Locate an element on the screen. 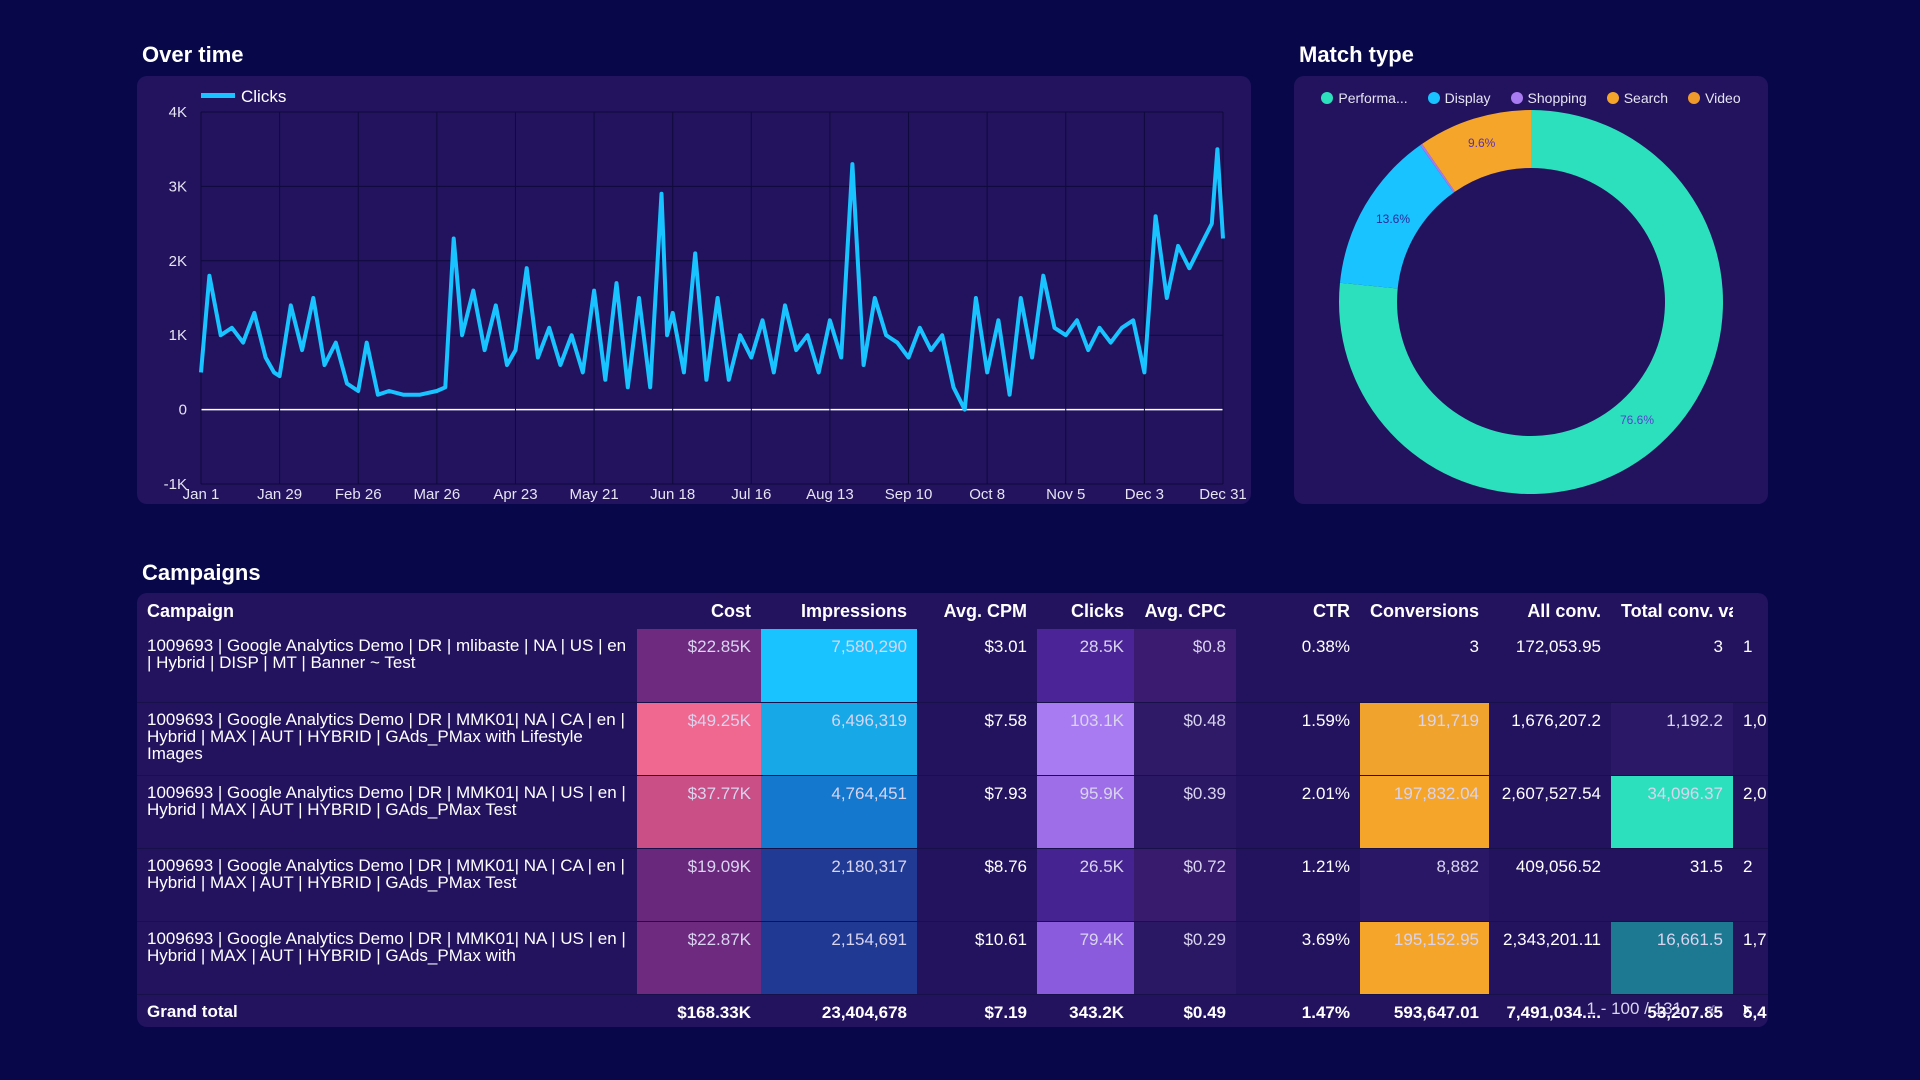 Image resolution: width=1920 pixels, height=1080 pixels. cell-impressions: 7,580,290 is located at coordinates (839, 666).